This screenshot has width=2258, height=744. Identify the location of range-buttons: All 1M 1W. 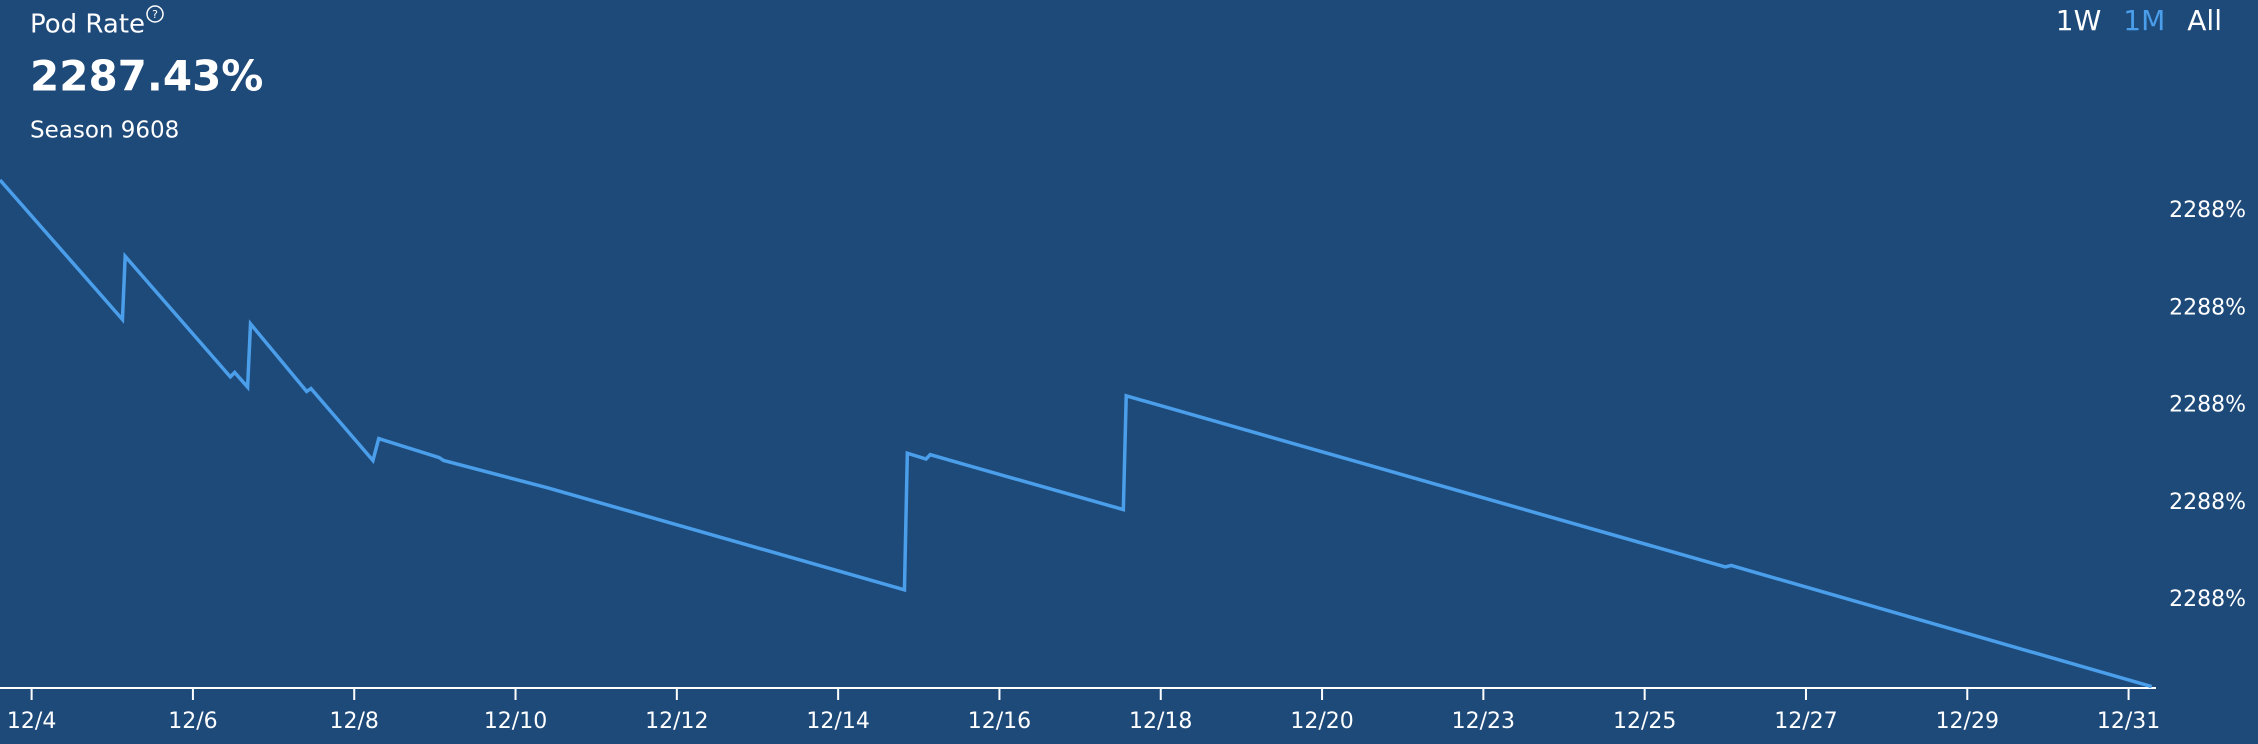
(2139, 20).